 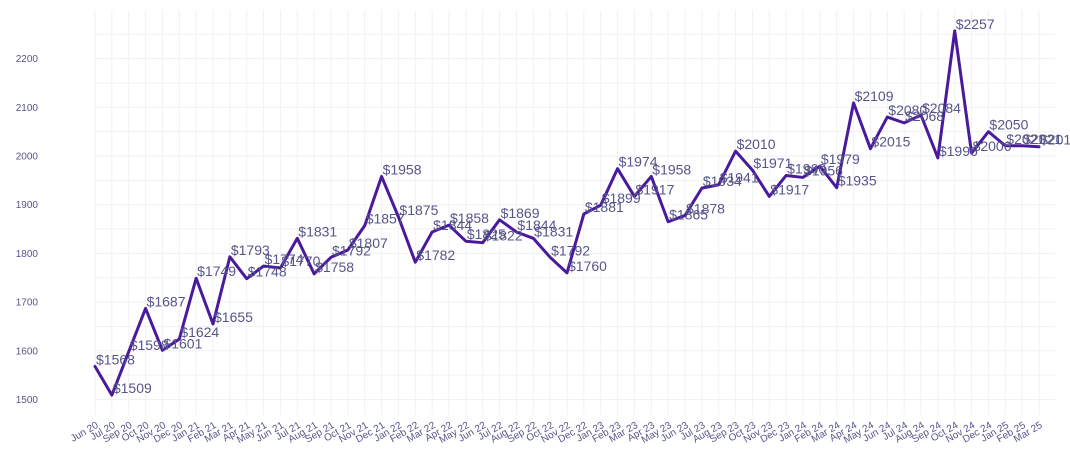 What do you see at coordinates (890, 142) in the screenshot?
I see `data-label: $2015` at bounding box center [890, 142].